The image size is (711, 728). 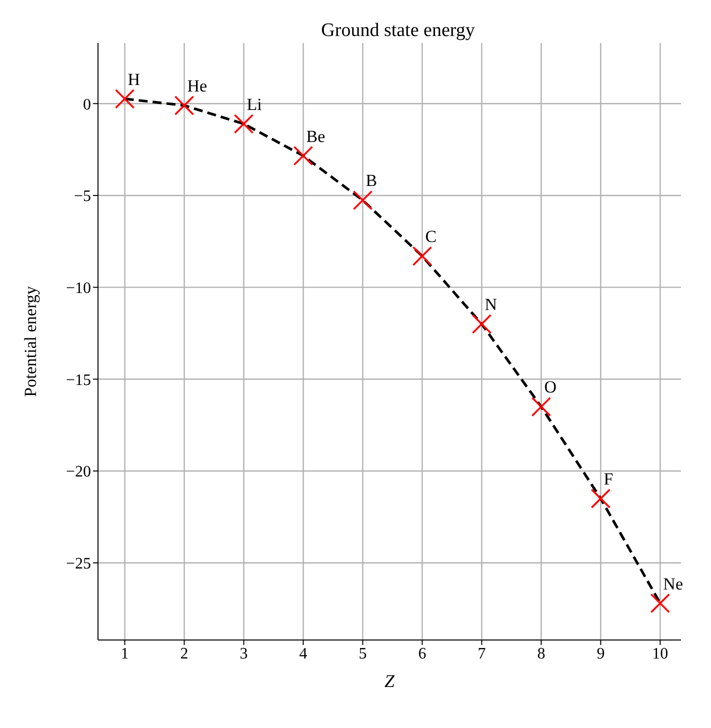 What do you see at coordinates (254, 104) in the screenshot?
I see `annotation: Li` at bounding box center [254, 104].